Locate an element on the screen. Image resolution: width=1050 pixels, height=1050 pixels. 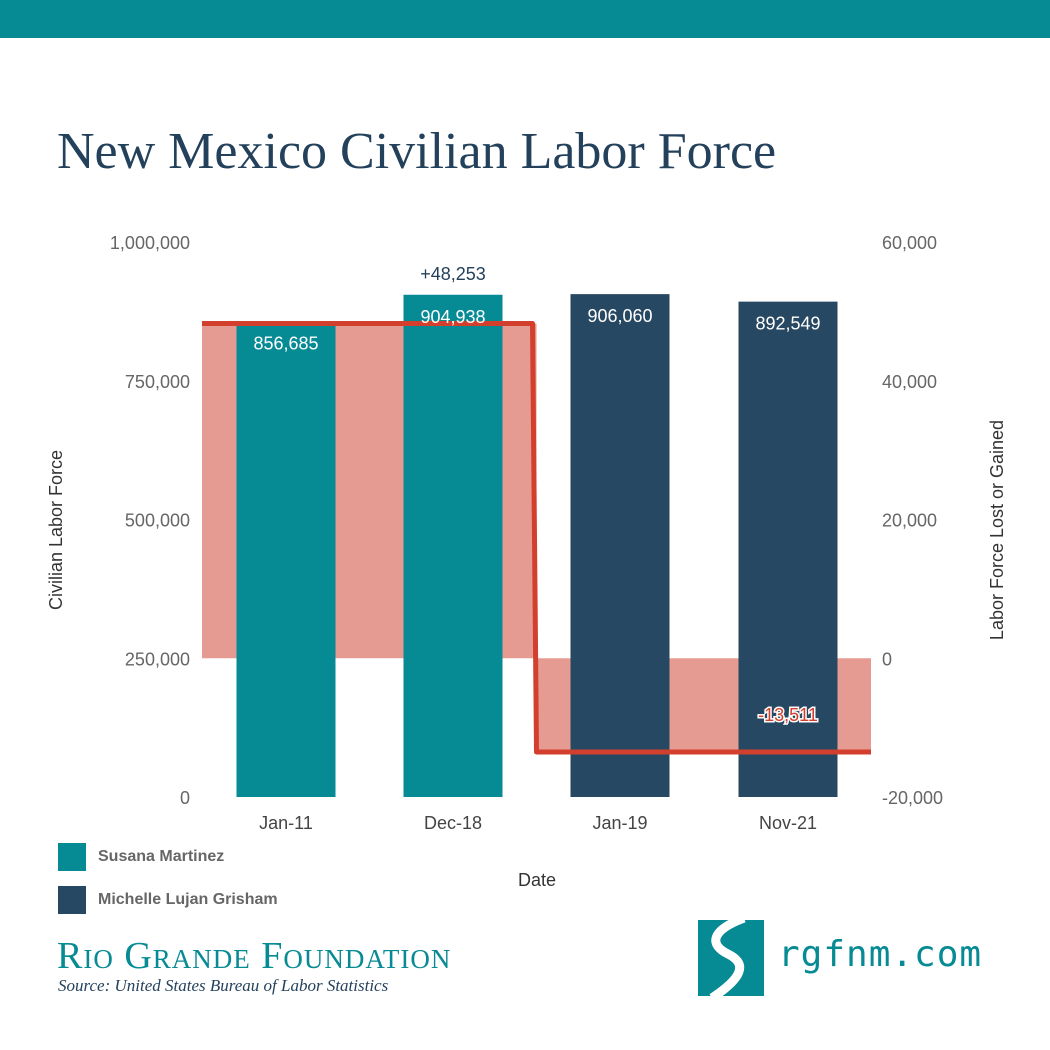
y-tick-label: 750,000 is located at coordinates (157, 382).